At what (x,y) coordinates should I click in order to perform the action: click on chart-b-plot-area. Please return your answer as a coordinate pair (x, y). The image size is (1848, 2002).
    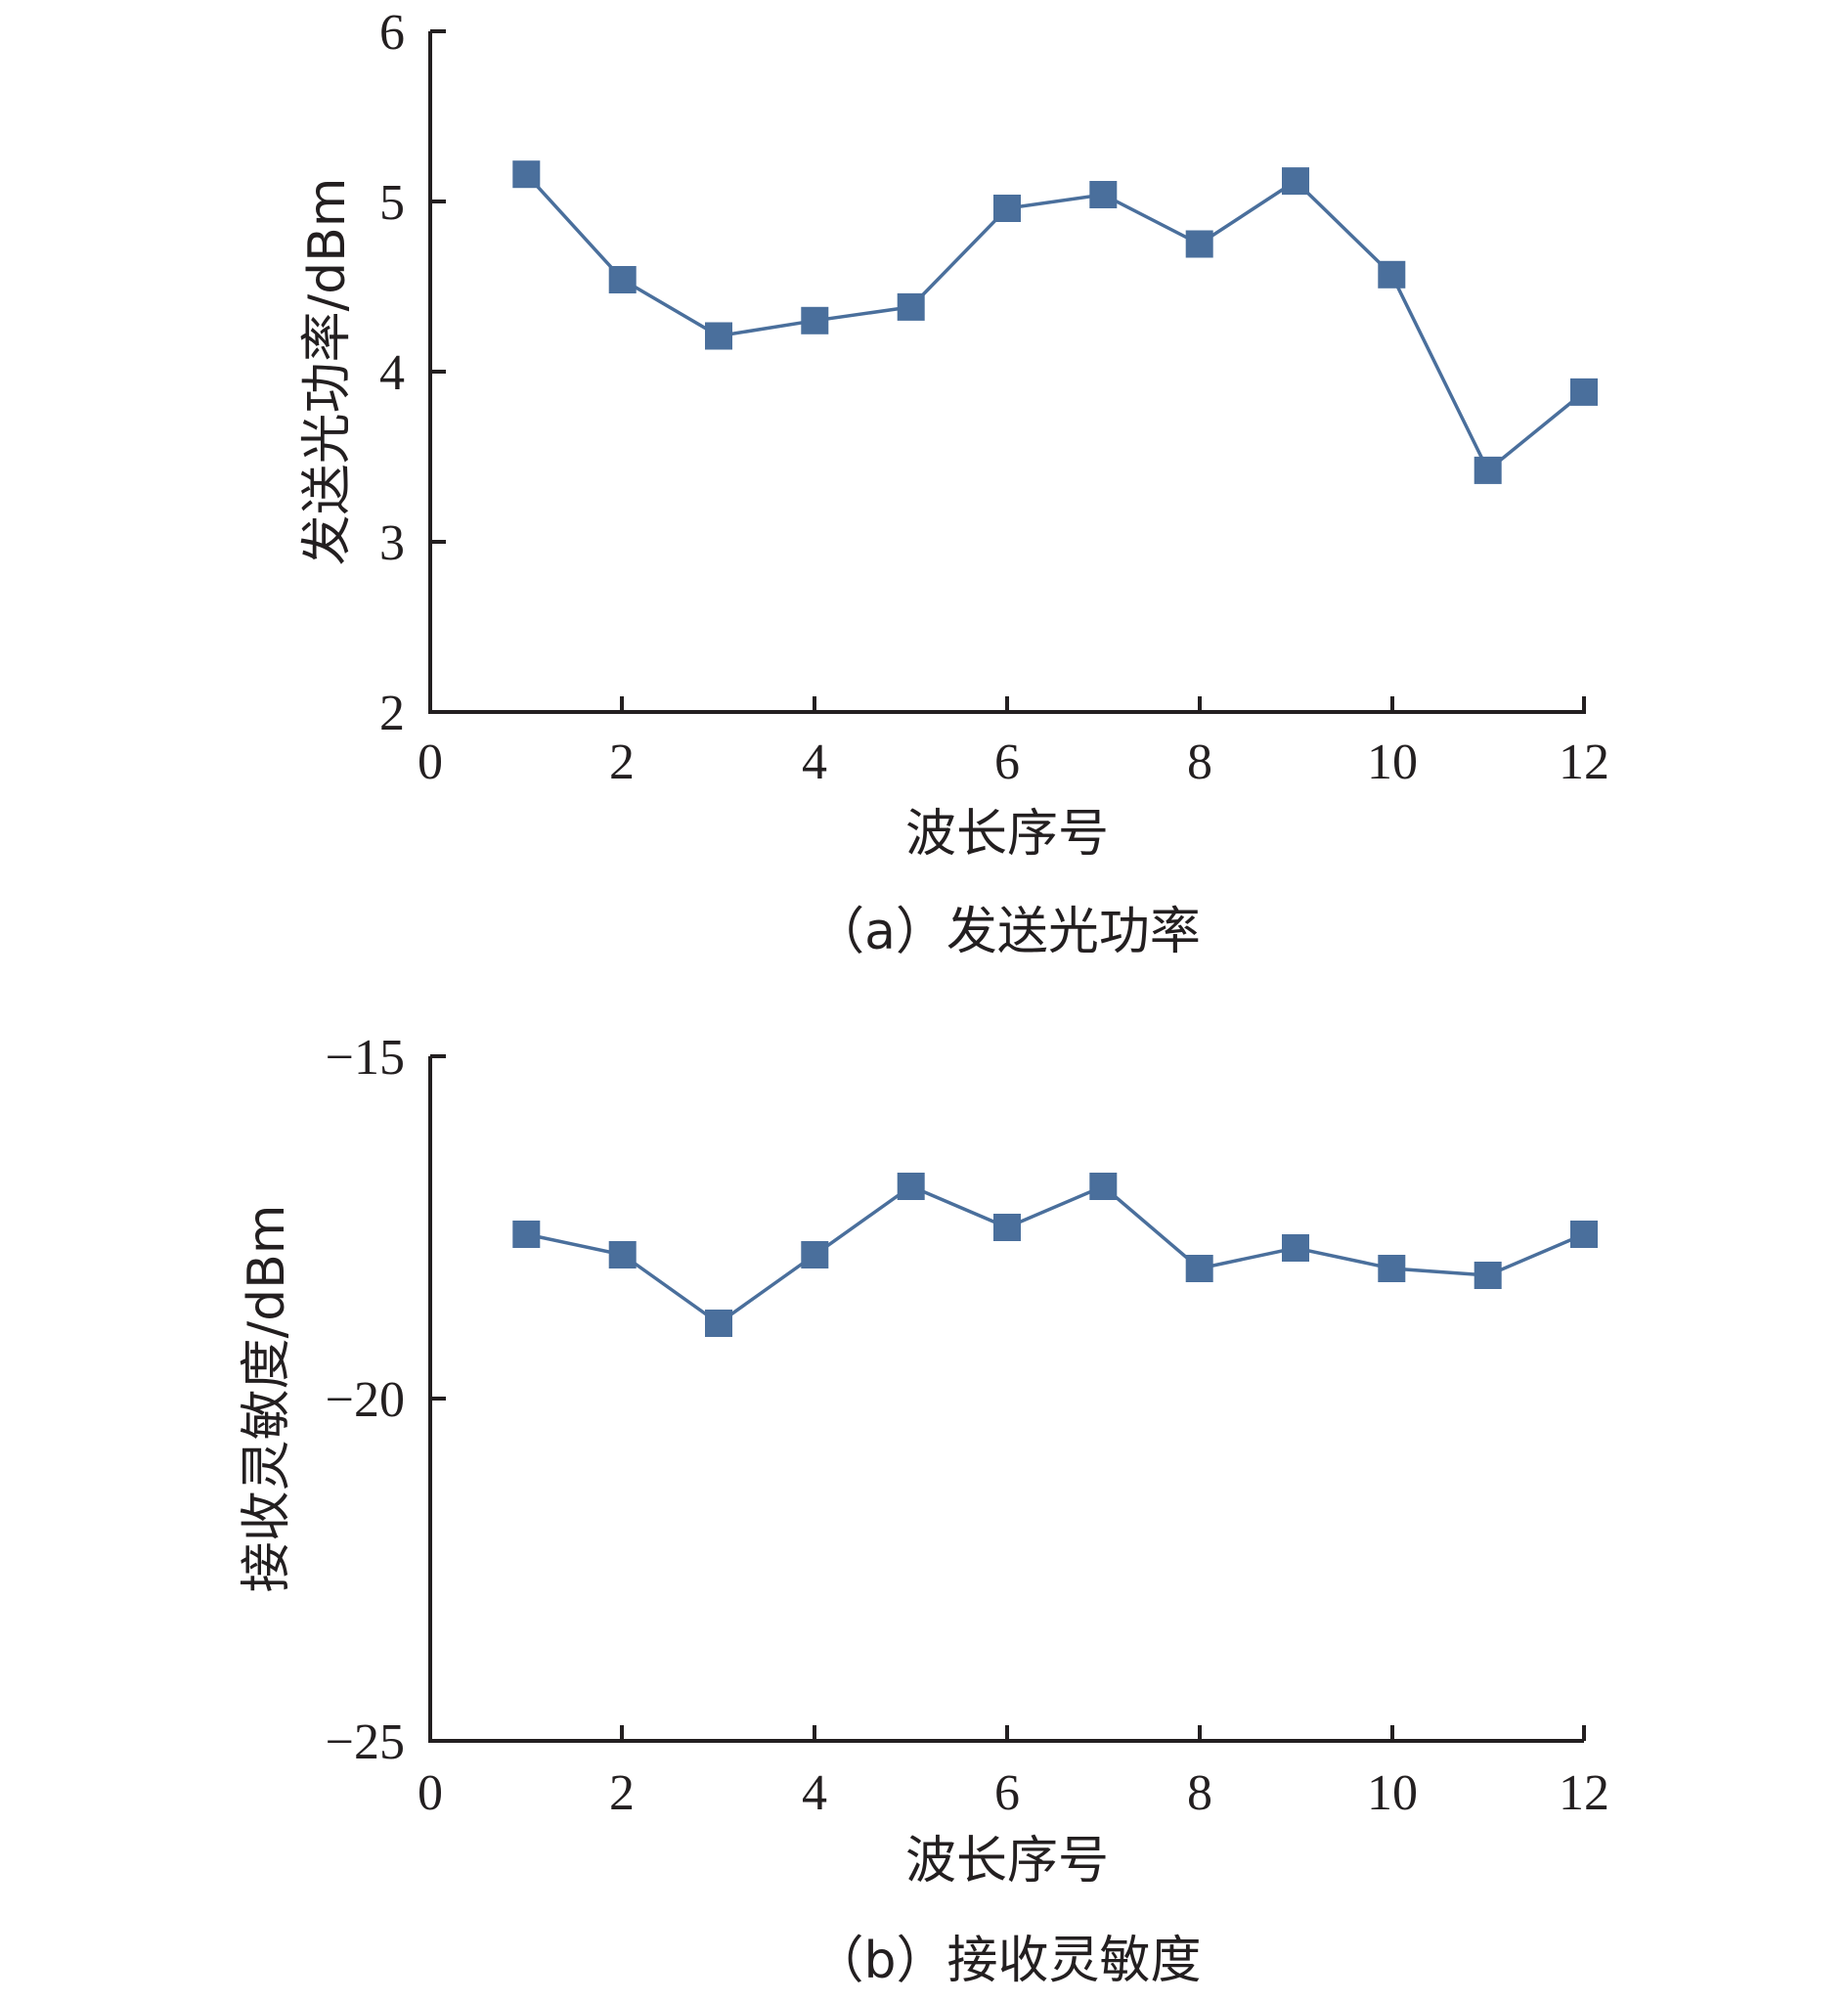
    Looking at the image, I should click on (1055, 1255).